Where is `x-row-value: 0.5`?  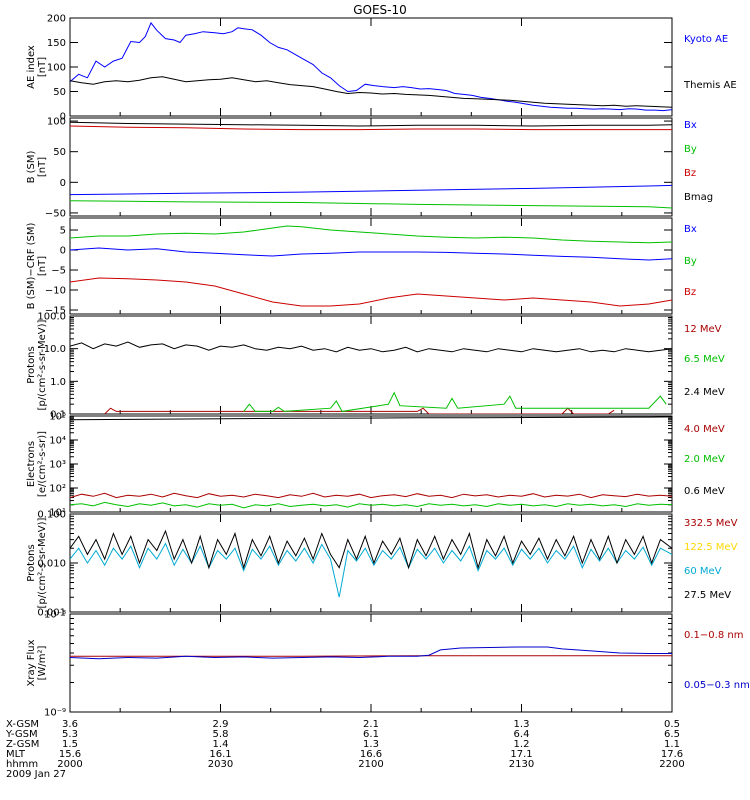 x-row-value: 0.5 is located at coordinates (672, 724).